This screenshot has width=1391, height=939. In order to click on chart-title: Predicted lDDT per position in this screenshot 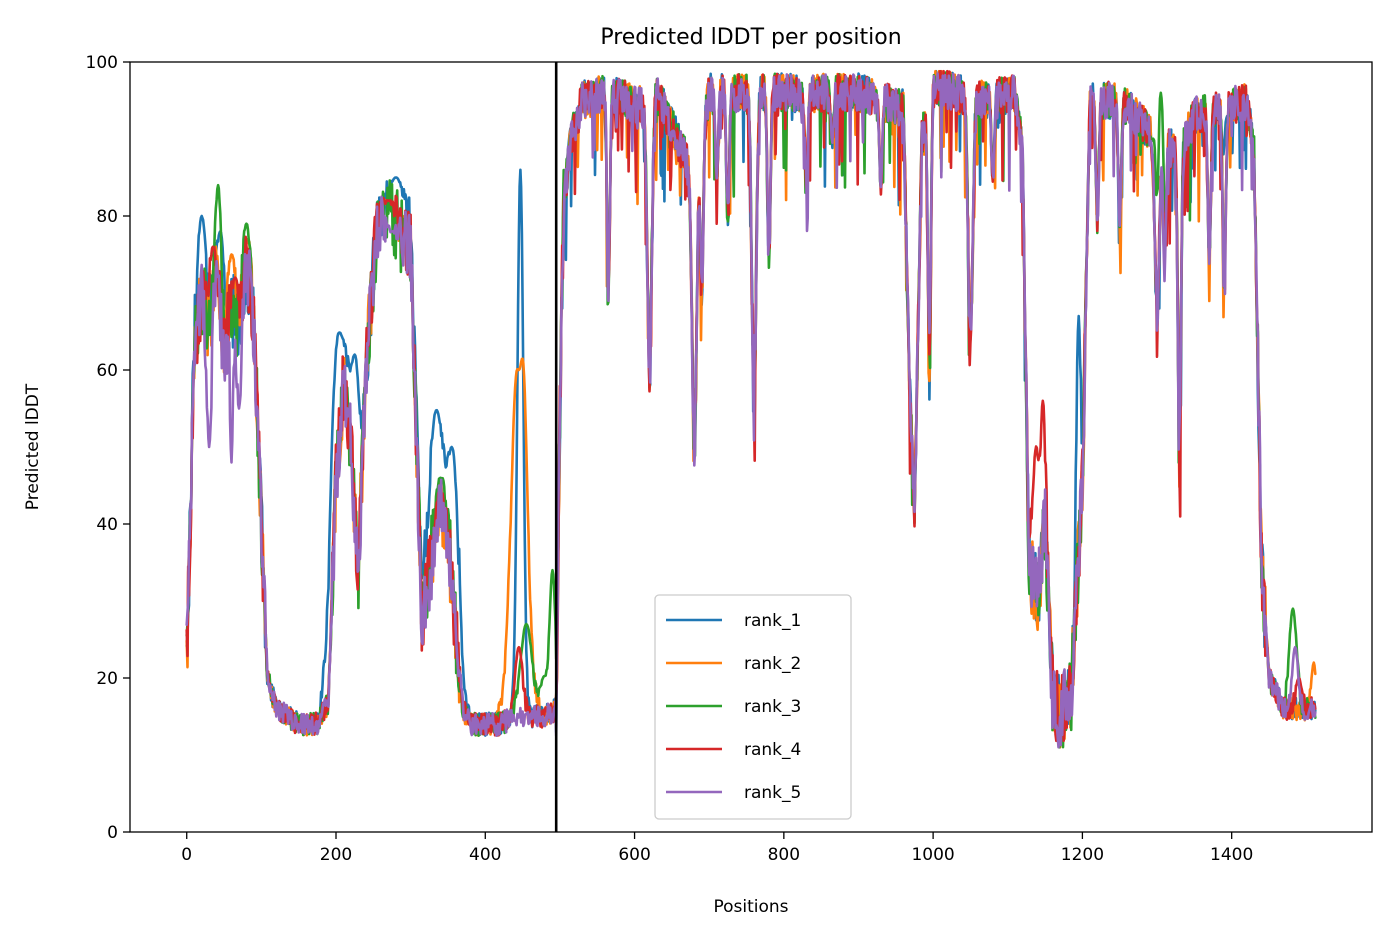, I will do `click(750, 37)`.